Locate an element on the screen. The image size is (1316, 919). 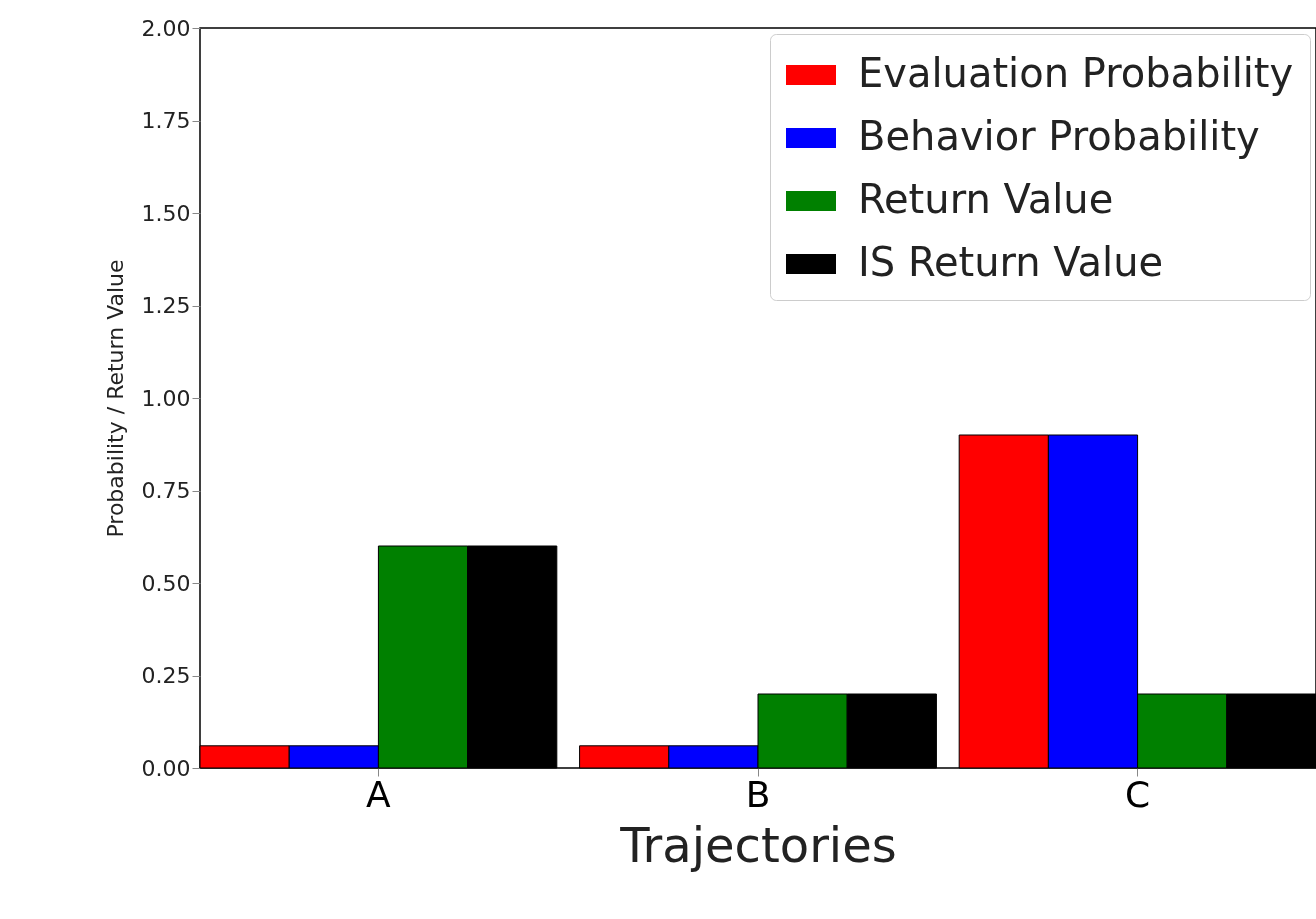
y-axis-title: Probability / Return Value is located at coordinates (115, 398).